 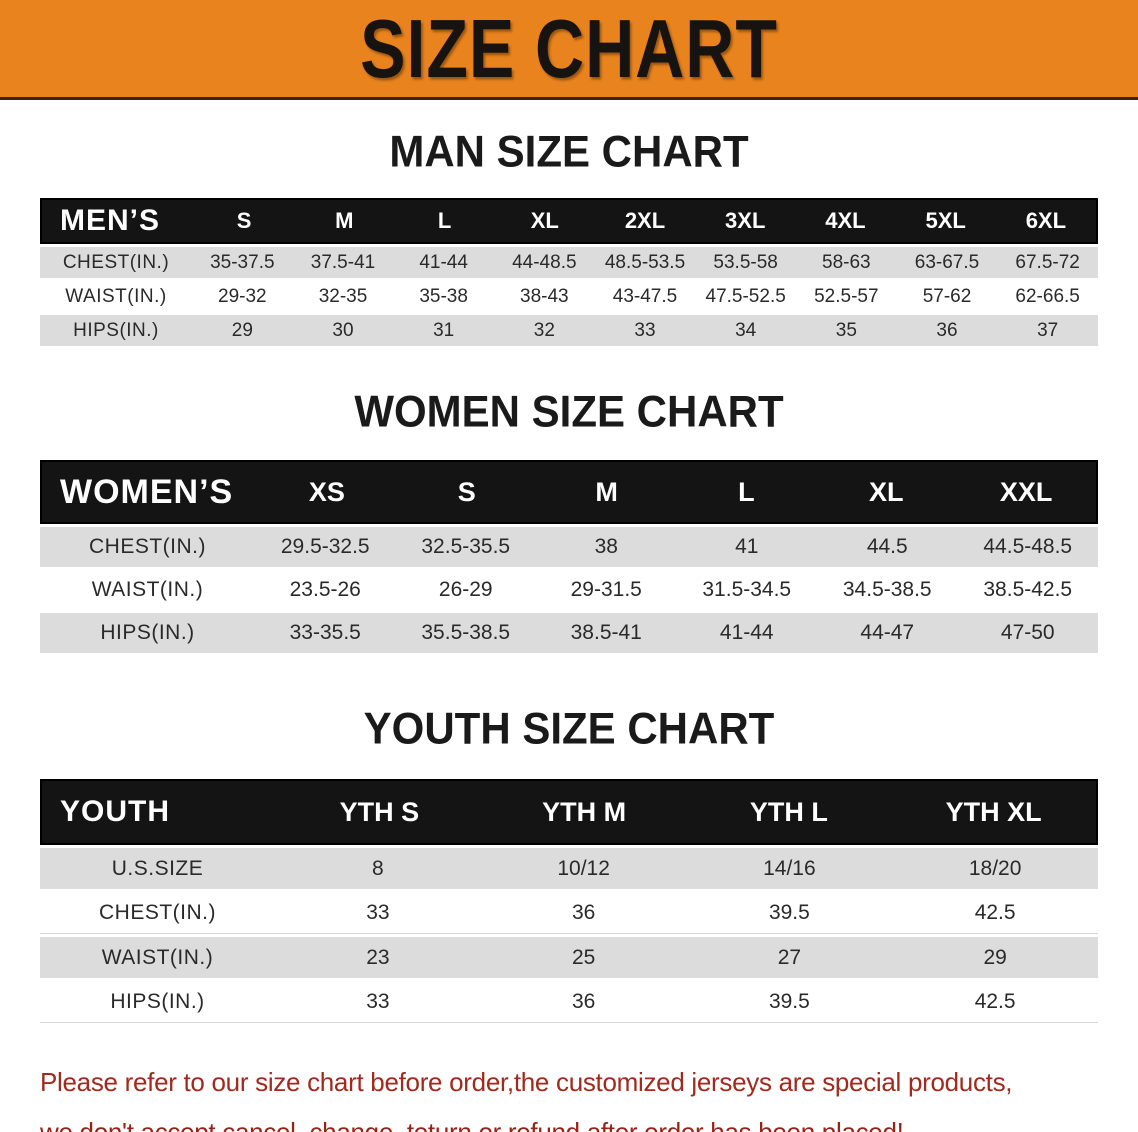 I want to click on table-header-row: MEN’S S M L XL 2XL 3XL 4XL 5XL 6XL, so click(x=569, y=221).